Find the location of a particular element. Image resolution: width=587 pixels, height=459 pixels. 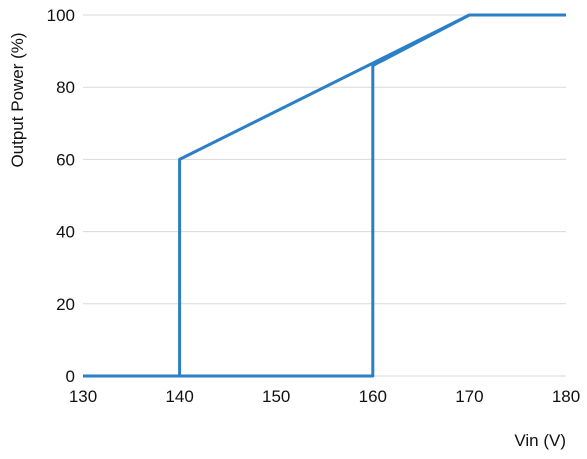

y-tick-label: 20 is located at coordinates (65, 304).